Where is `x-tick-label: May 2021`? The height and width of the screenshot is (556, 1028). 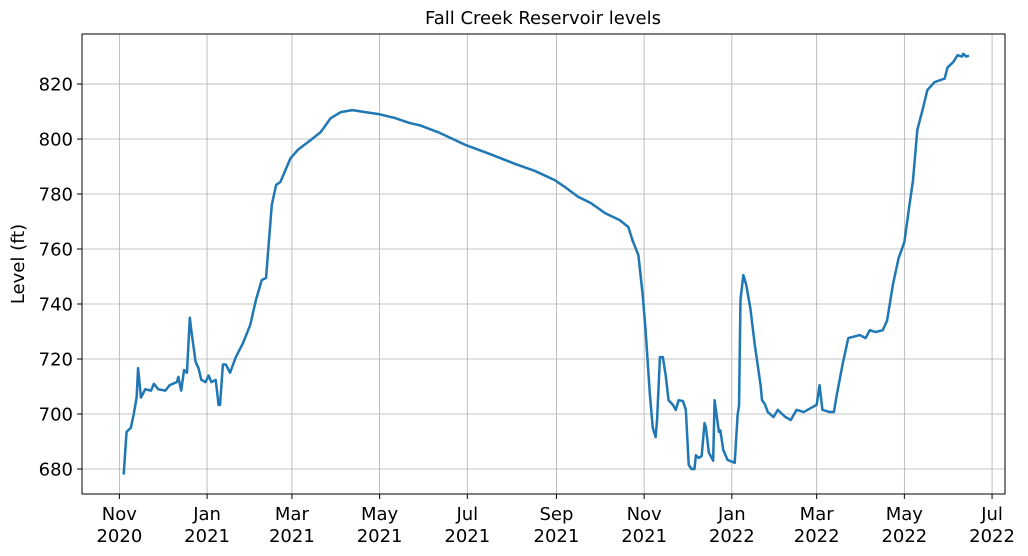 x-tick-label: May 2021 is located at coordinates (380, 525).